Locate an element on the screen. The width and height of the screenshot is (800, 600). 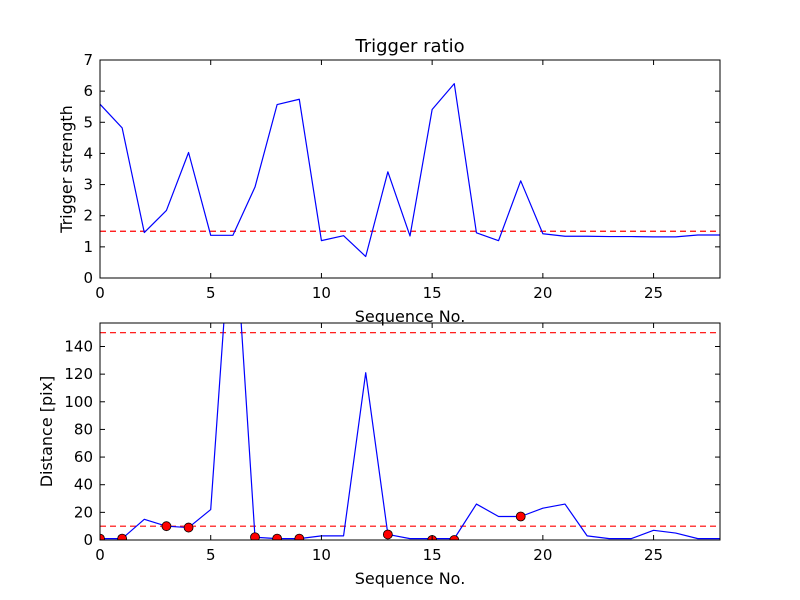
y-tick-label: 1 is located at coordinates (88, 247).